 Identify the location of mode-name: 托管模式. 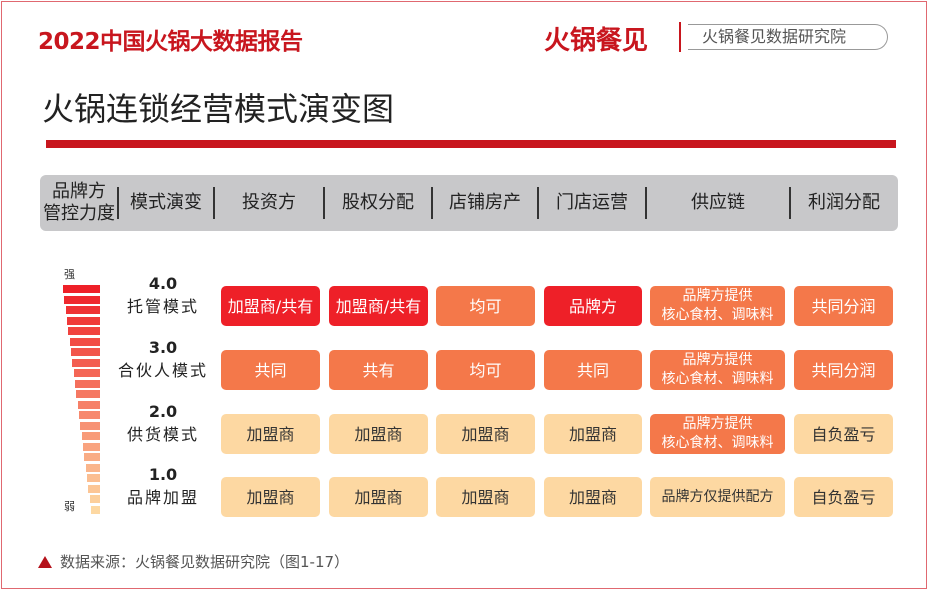
(162, 306).